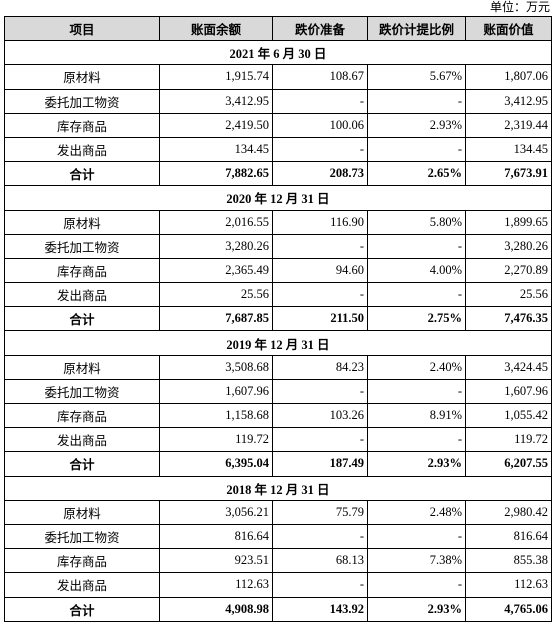 The width and height of the screenshot is (554, 629). I want to click on data-row: 委托加工物资 816.64- -816.64, so click(278, 536).